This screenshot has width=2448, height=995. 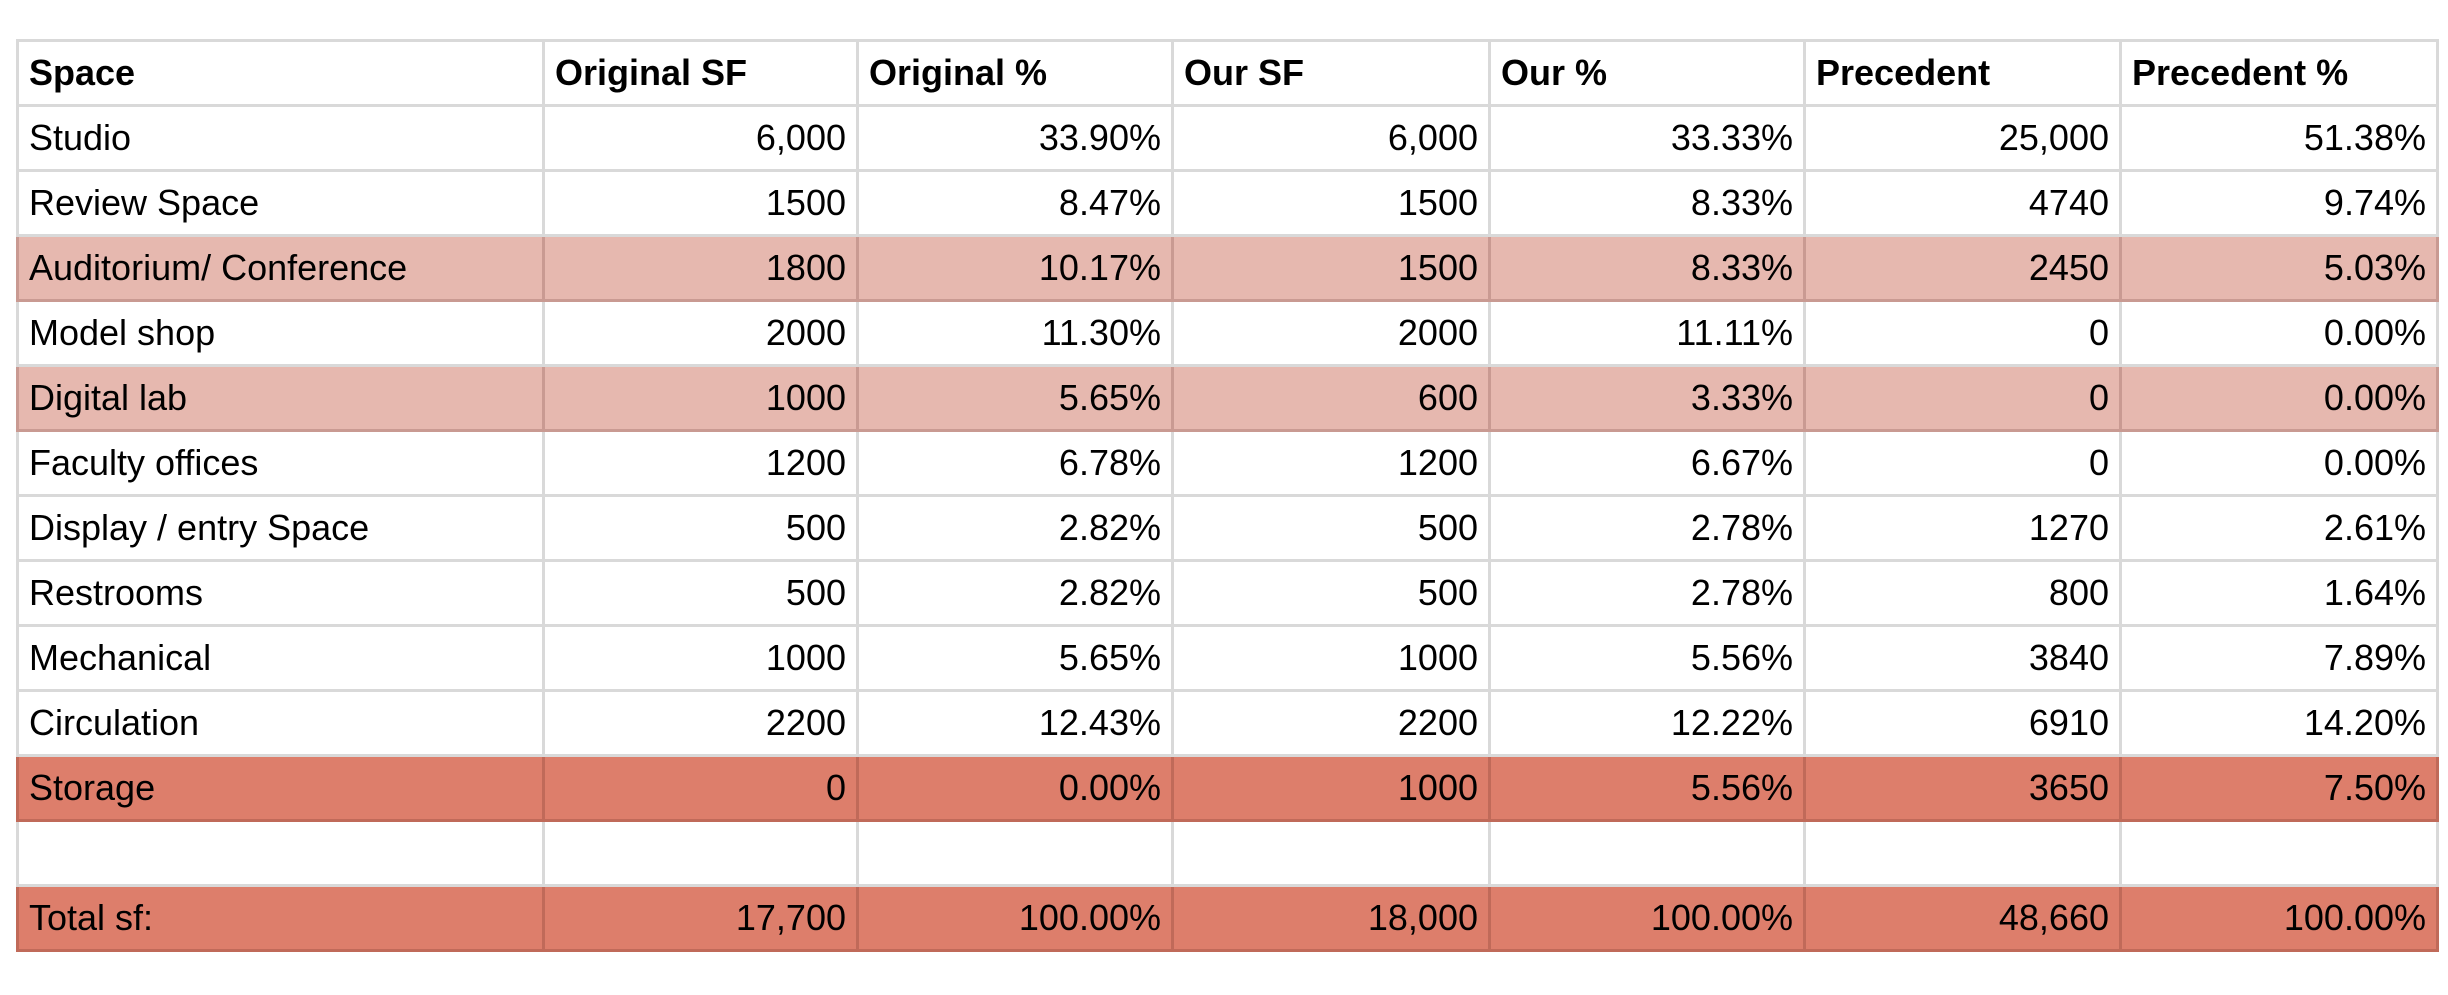 I want to click on cell: 5.03%, so click(x=2279, y=268).